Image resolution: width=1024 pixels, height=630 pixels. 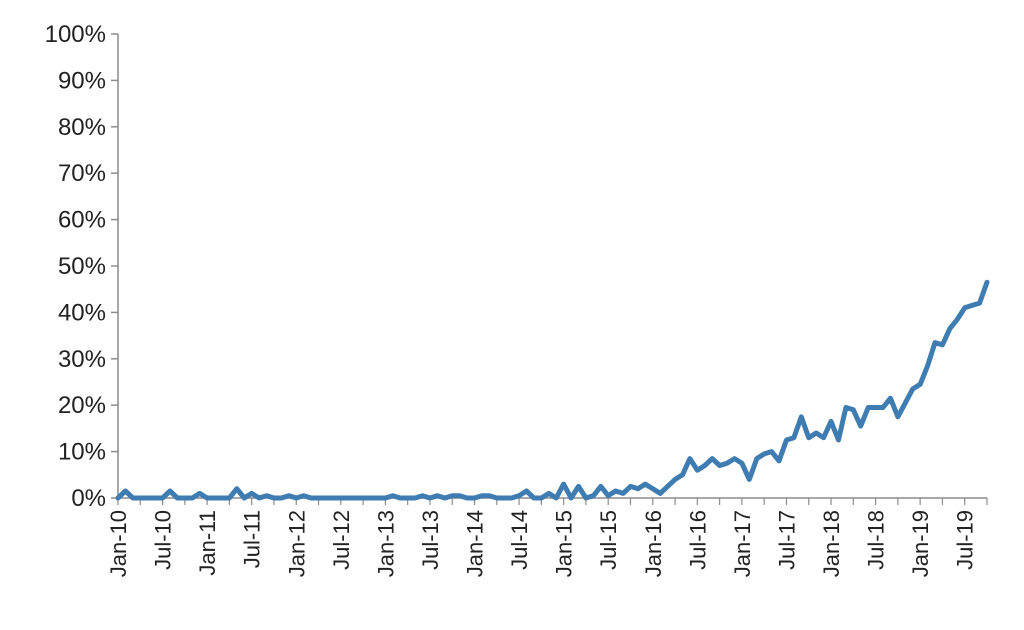 What do you see at coordinates (82, 220) in the screenshot?
I see `y-tick-label: 60%` at bounding box center [82, 220].